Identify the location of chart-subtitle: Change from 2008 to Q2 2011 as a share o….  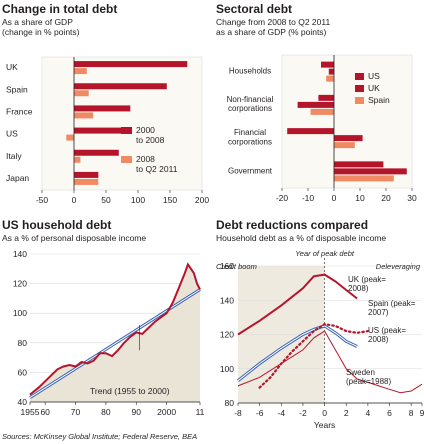
(273, 27).